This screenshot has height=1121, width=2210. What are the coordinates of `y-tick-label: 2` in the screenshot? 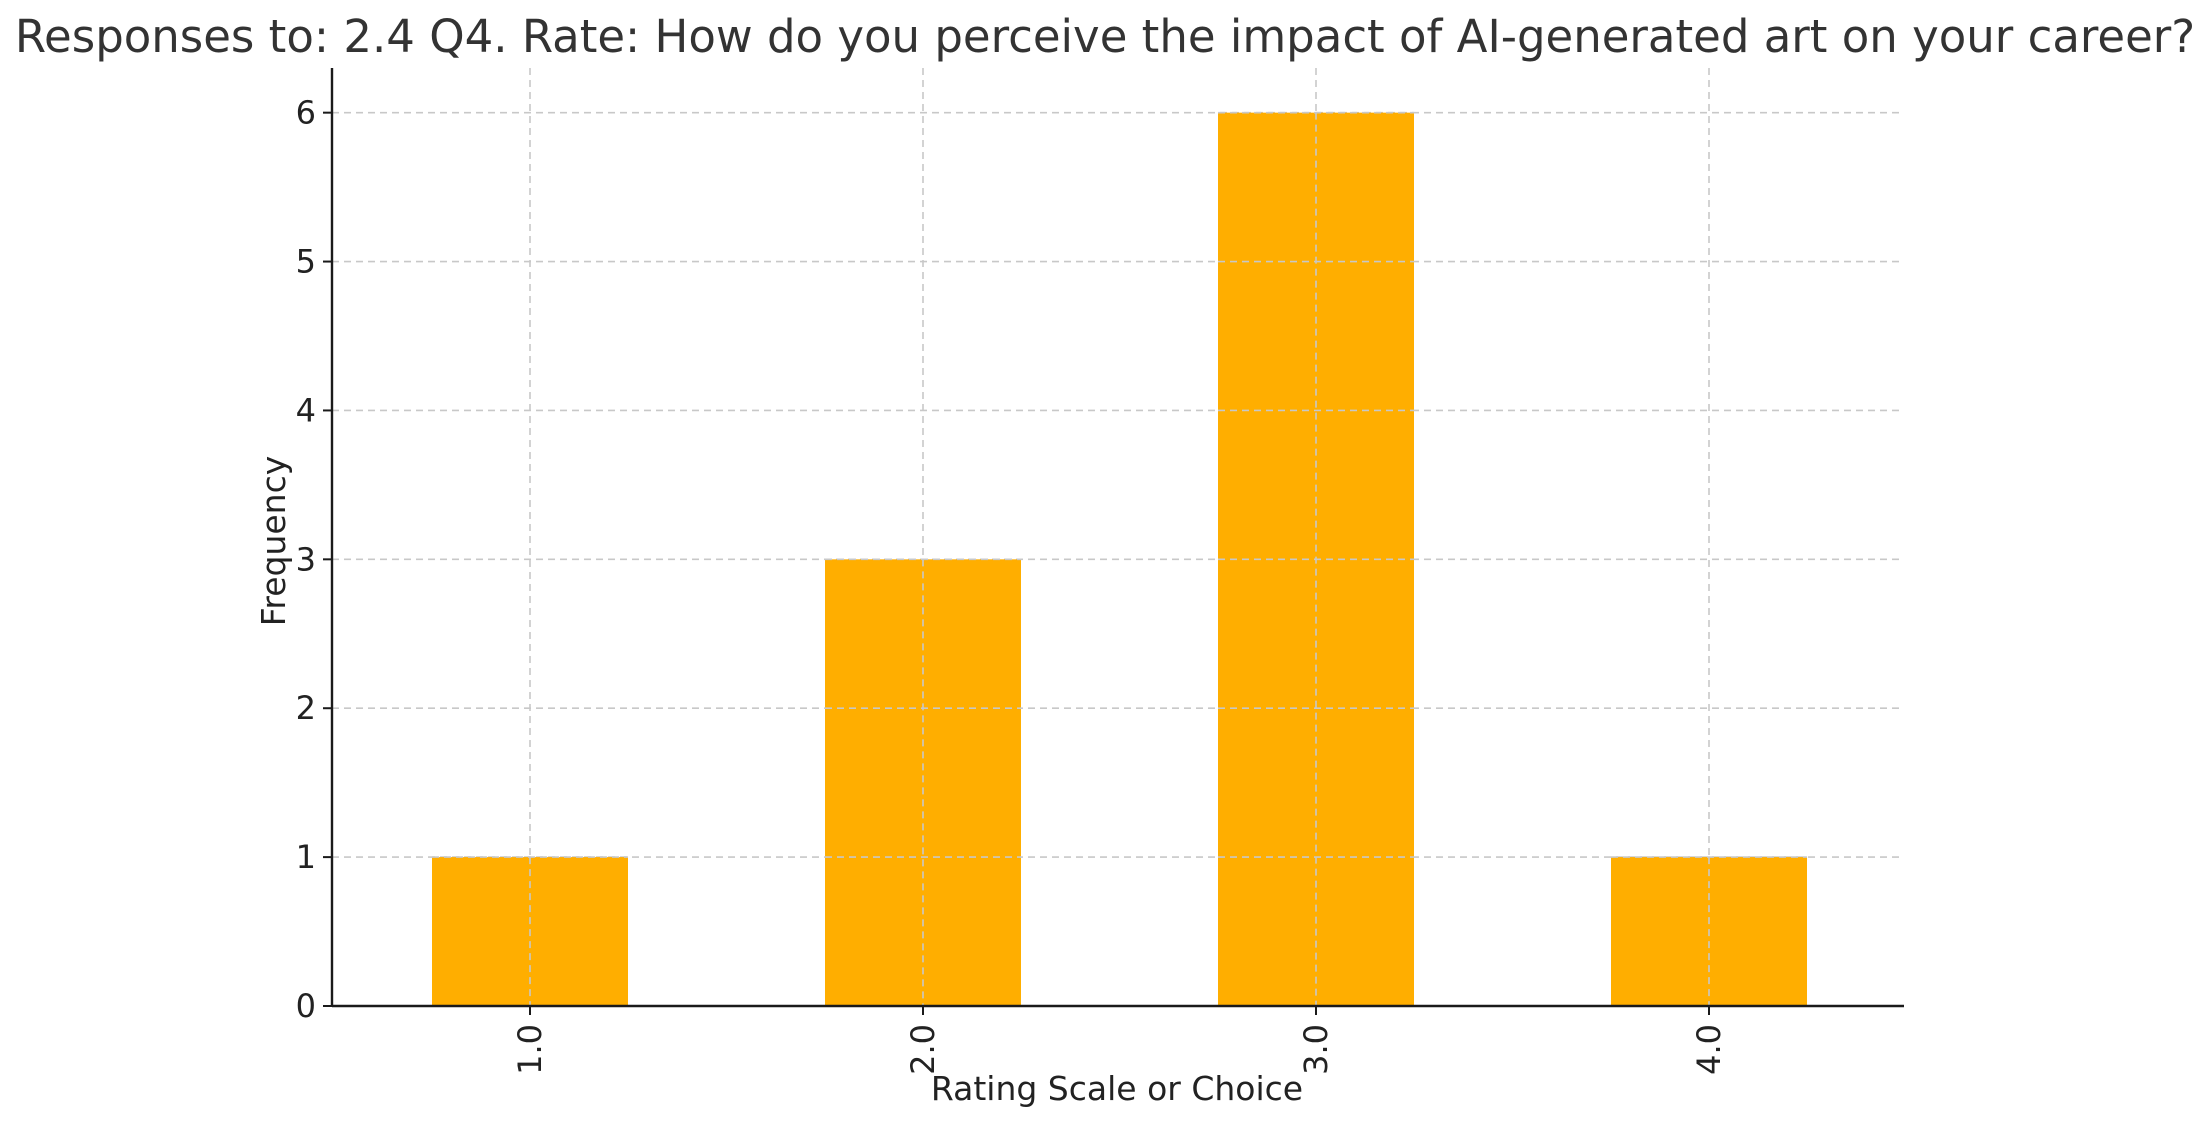 It's located at (306, 708).